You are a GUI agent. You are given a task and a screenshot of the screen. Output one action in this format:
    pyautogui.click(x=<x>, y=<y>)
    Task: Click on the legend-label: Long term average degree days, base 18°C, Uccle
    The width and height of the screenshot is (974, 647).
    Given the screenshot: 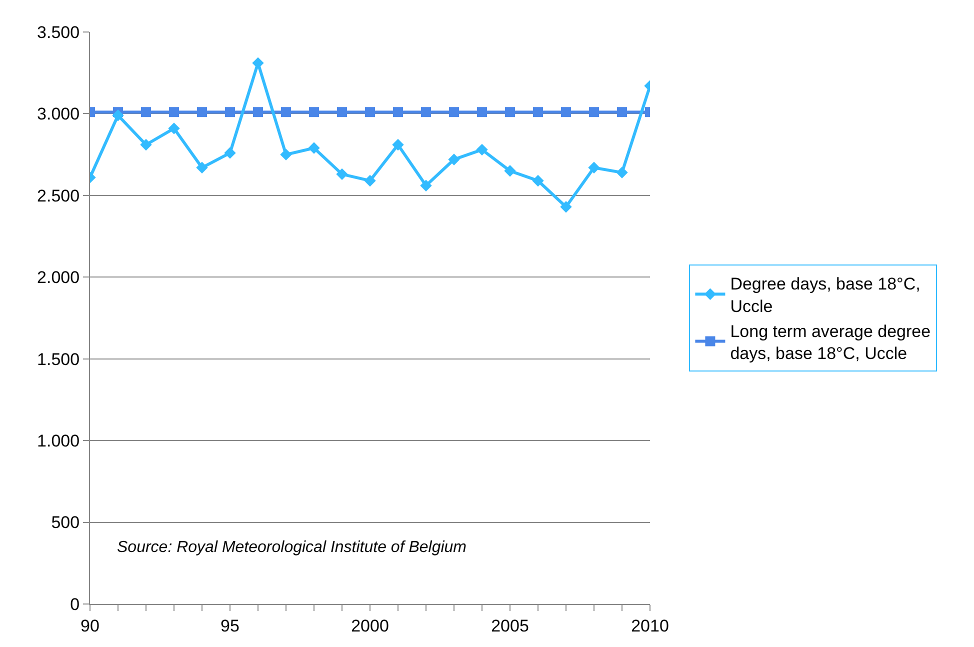 What is the action you would take?
    pyautogui.click(x=830, y=342)
    